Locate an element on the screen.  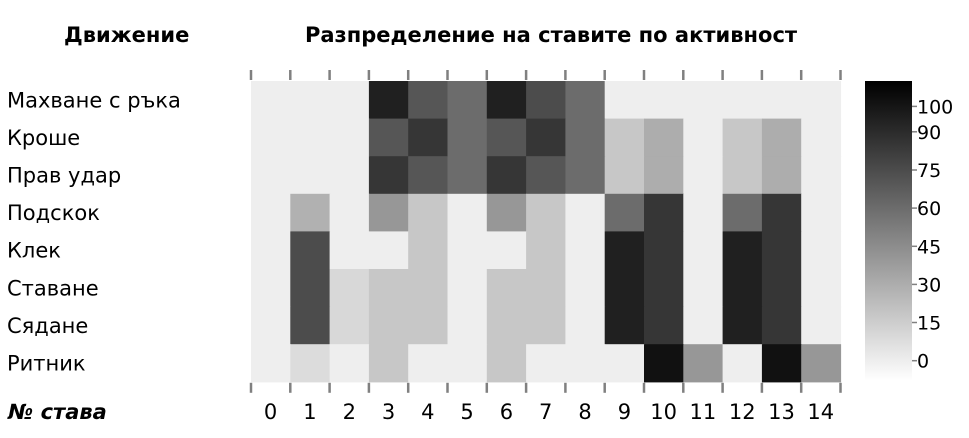
column-tick-label: 6 is located at coordinates (506, 412).